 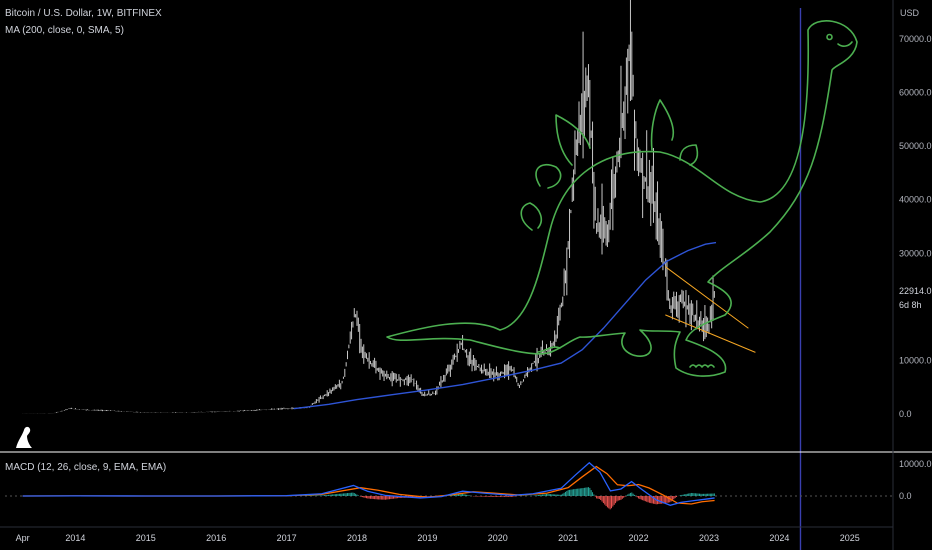 What do you see at coordinates (83, 13) in the screenshot?
I see `chart-title: Bitcoin / U.S. Dollar, 1W, BITFINEX` at bounding box center [83, 13].